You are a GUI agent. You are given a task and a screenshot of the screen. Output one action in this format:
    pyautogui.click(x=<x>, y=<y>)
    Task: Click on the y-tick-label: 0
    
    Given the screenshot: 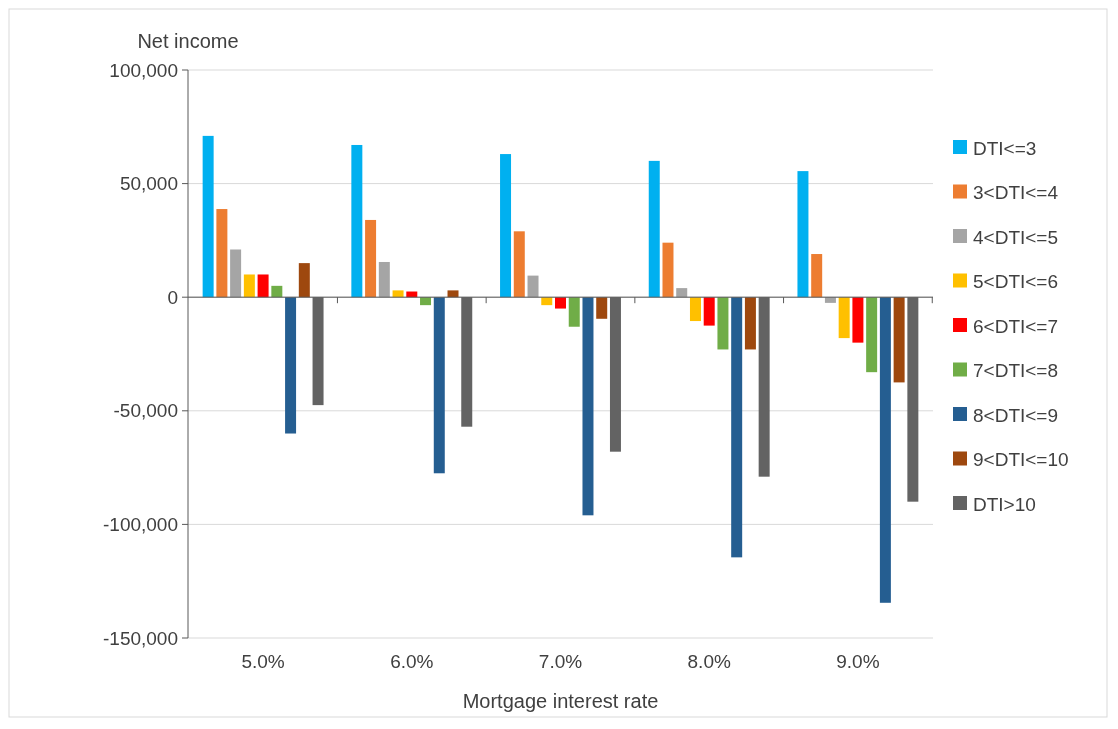 What is the action you would take?
    pyautogui.click(x=172, y=297)
    